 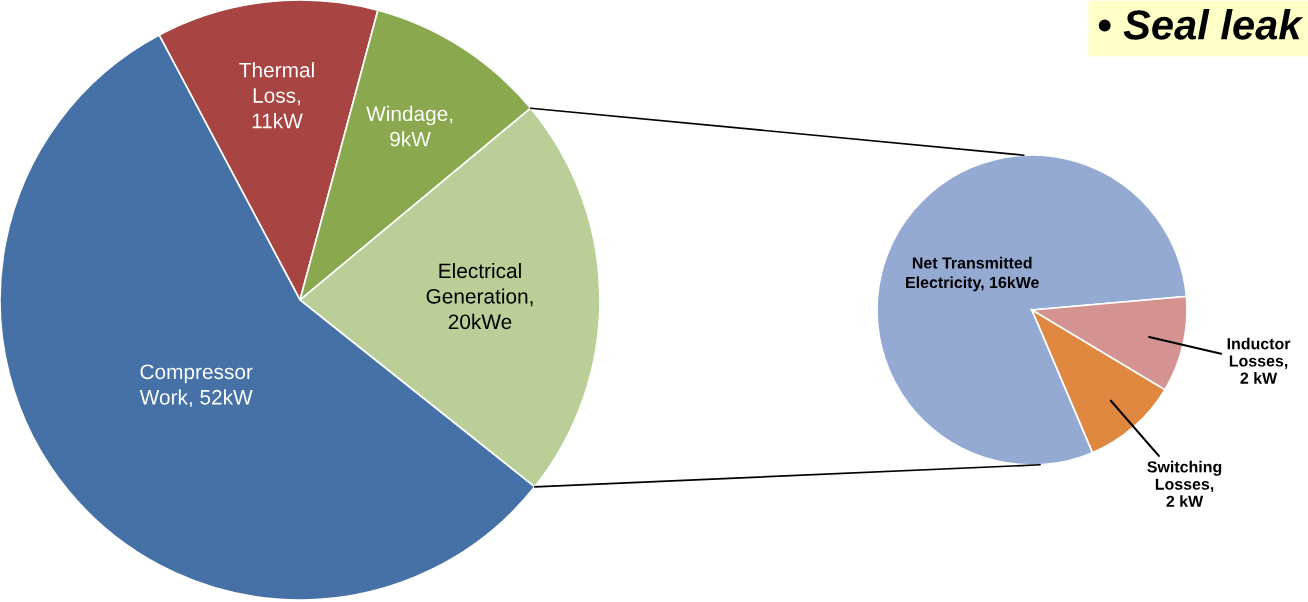 What do you see at coordinates (1184, 483) in the screenshot?
I see `slice-label: Switching Losses, 2 kW` at bounding box center [1184, 483].